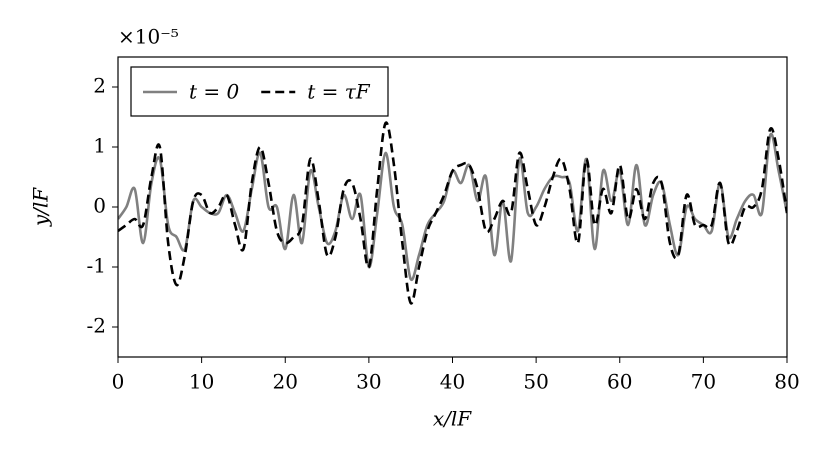 The width and height of the screenshot is (830, 465). Describe the element at coordinates (786, 382) in the screenshot. I see `x-tick-label: 80` at that location.